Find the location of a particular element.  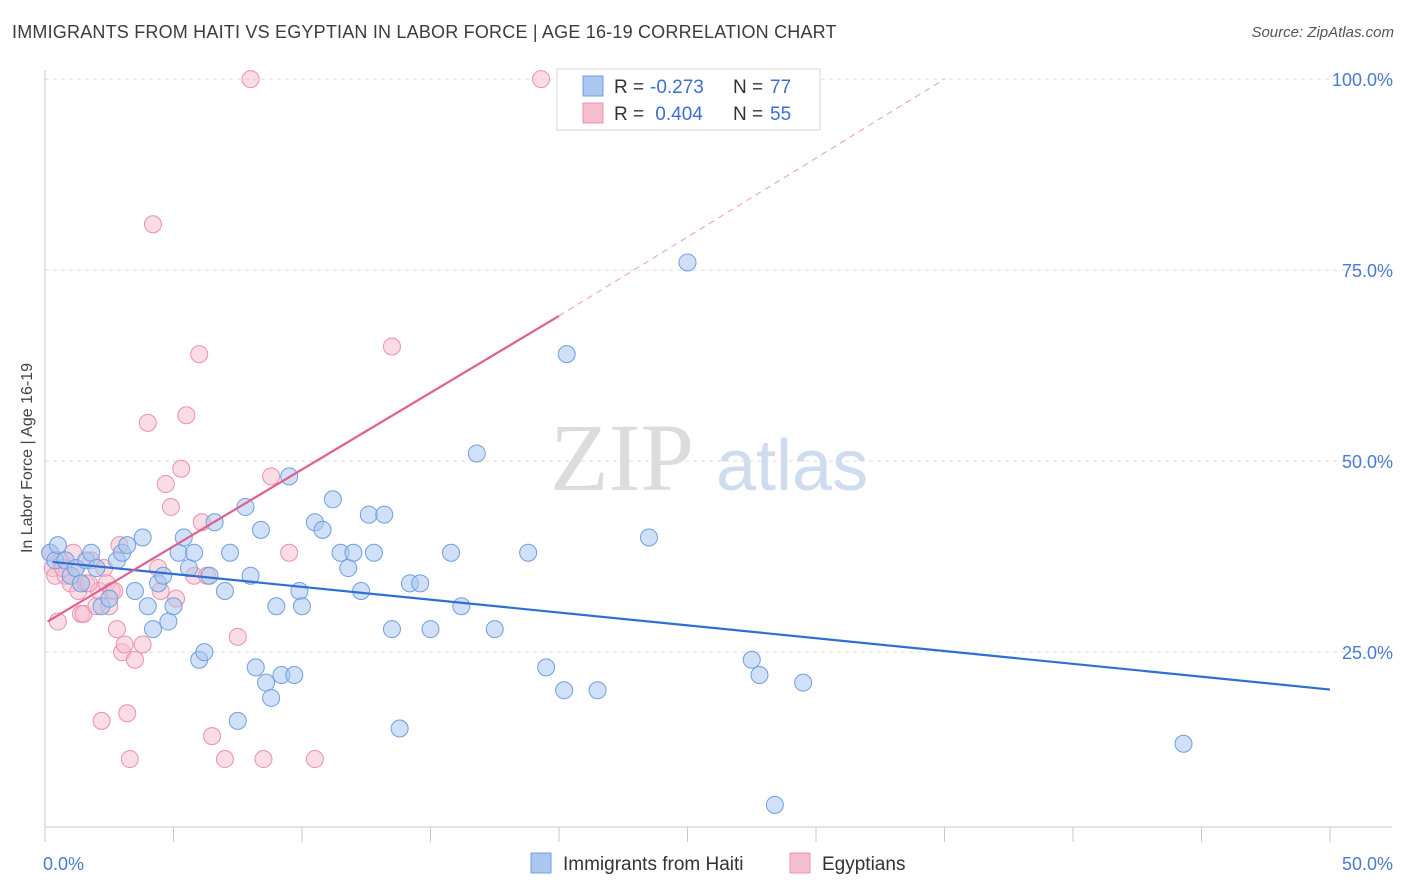

haiti-trend-line is located at coordinates (691, 625).